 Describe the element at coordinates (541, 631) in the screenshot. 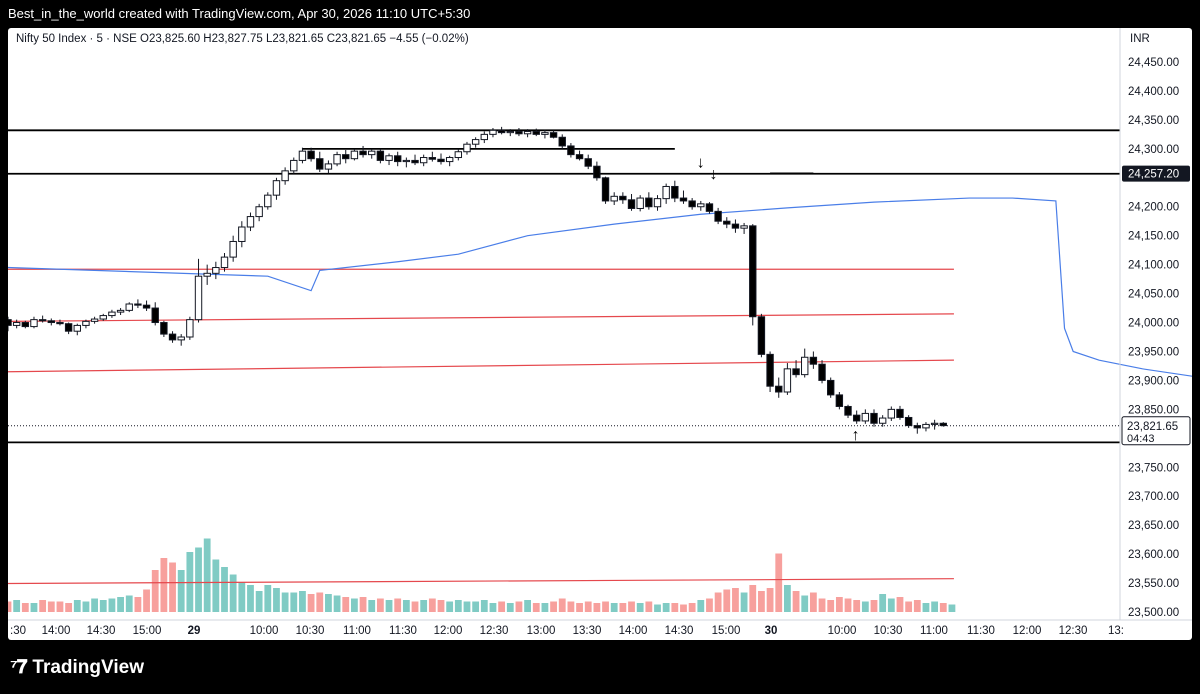

I see `time-tick-label: 13:00` at that location.